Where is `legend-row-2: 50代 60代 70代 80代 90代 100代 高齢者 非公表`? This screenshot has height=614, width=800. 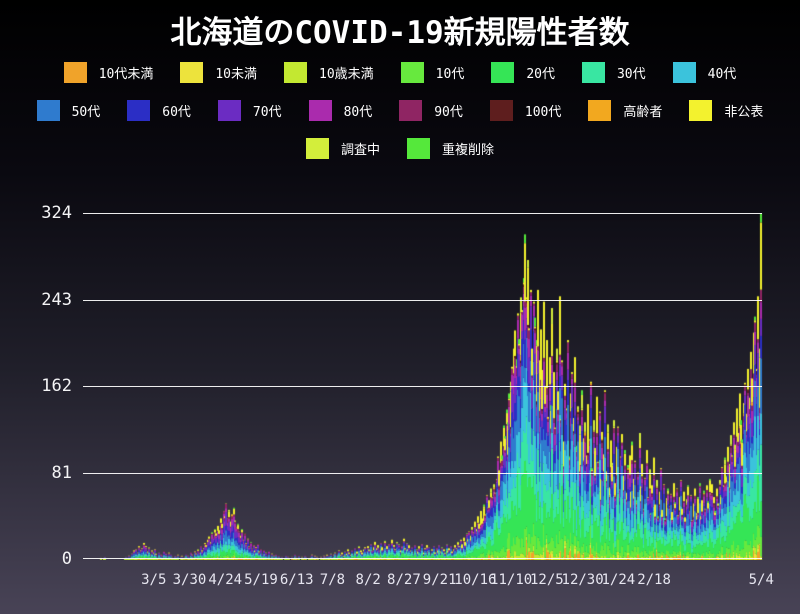 legend-row-2: 50代 60代 70代 80代 90代 100代 高齢者 非公表 is located at coordinates (400, 110).